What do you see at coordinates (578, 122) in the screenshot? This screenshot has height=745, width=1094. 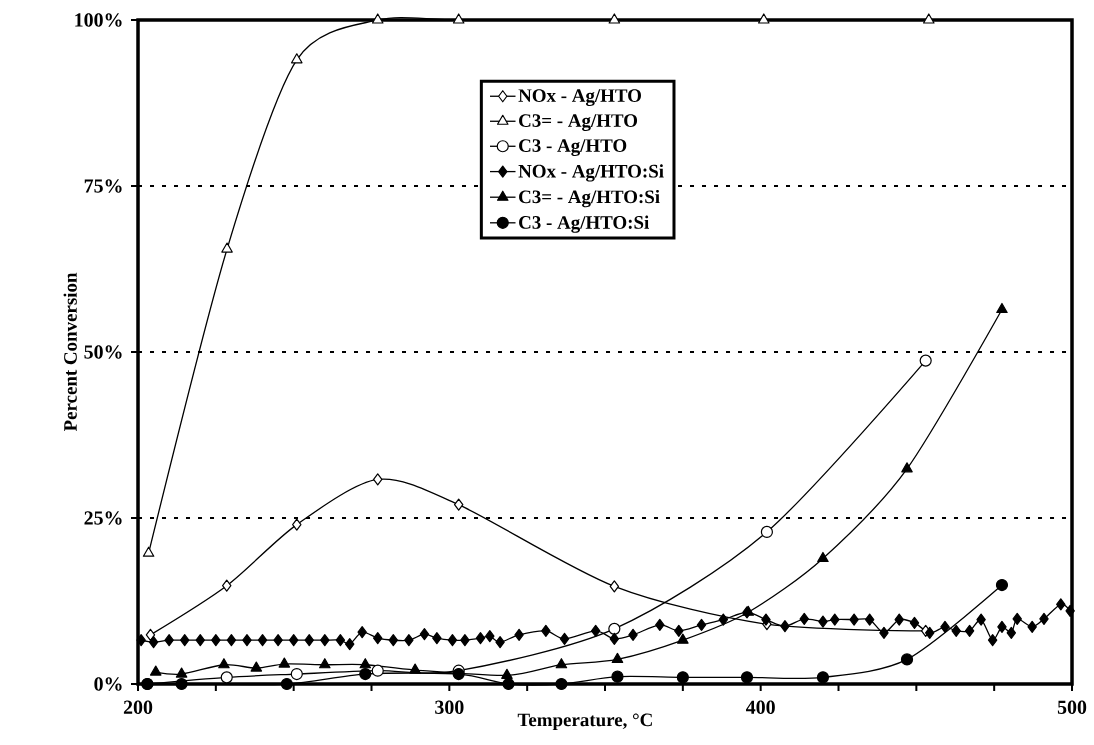 I see `legend-label: C3= - Ag/HTO` at bounding box center [578, 122].